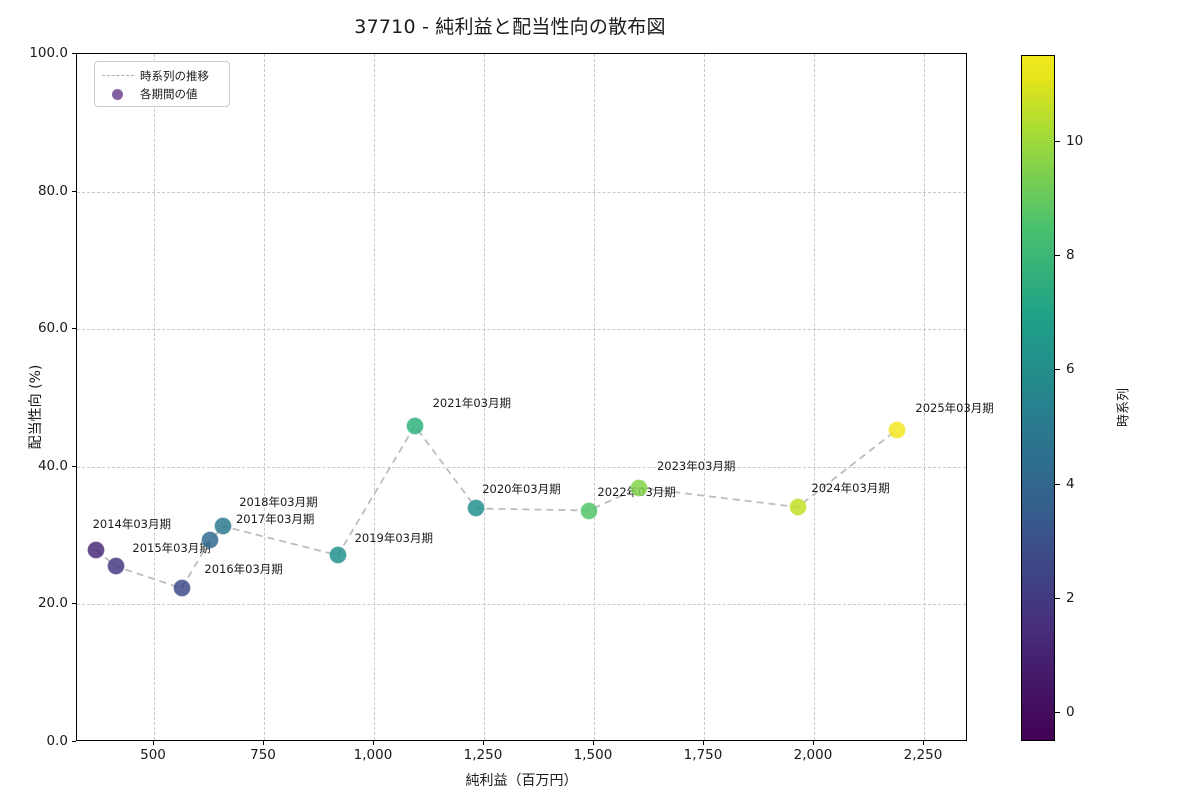 This screenshot has height=800, width=1200. Describe the element at coordinates (263, 755) in the screenshot. I see `x-tick-label: 750` at that location.